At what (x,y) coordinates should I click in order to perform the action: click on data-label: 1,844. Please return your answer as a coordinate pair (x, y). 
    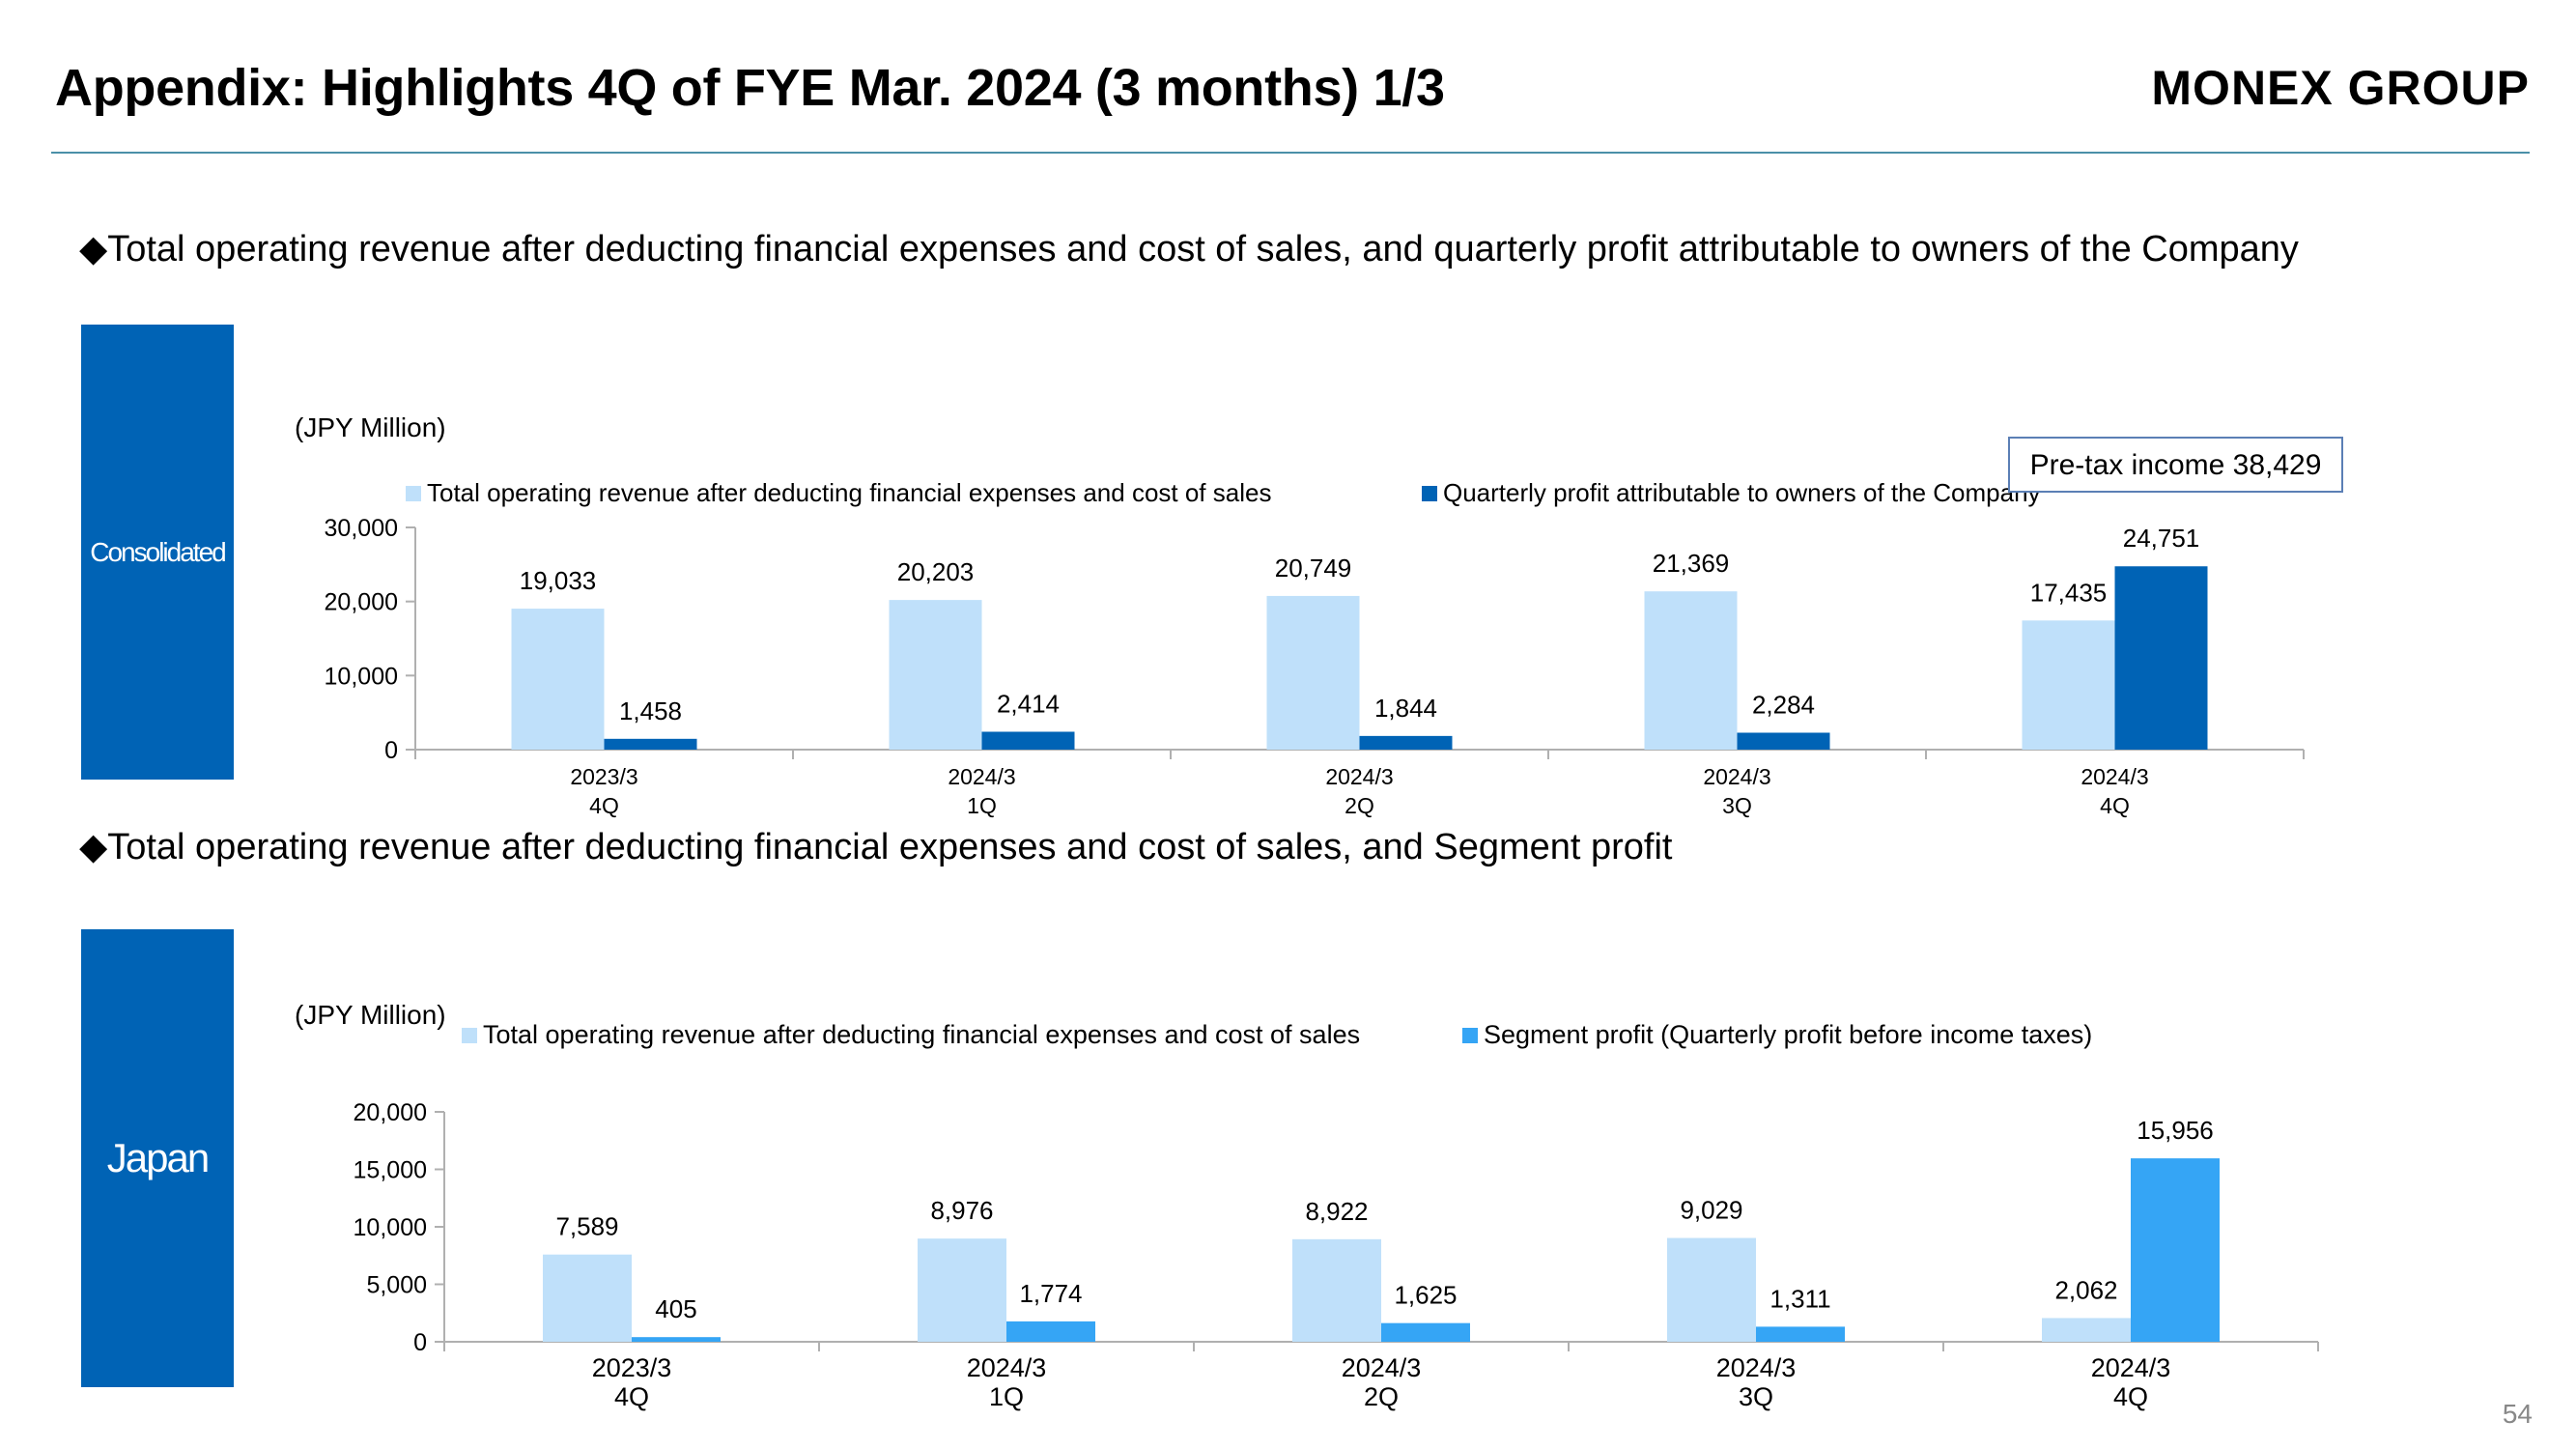
    Looking at the image, I should click on (1405, 708).